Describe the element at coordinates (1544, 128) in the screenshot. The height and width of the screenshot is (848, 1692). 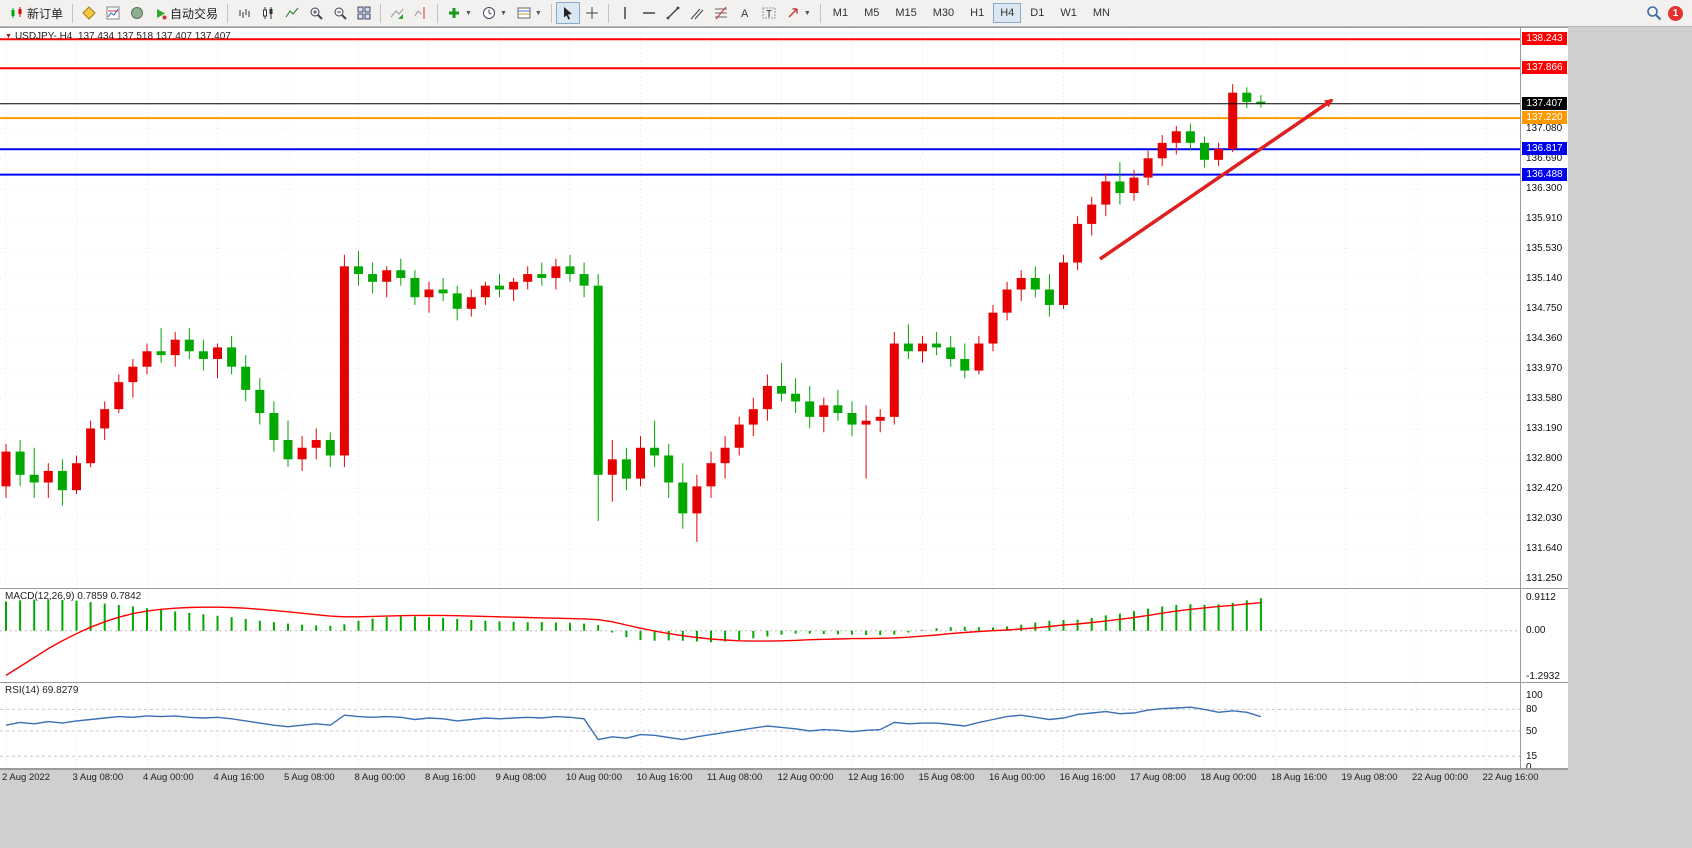
I see `price-tick: 137.080` at that location.